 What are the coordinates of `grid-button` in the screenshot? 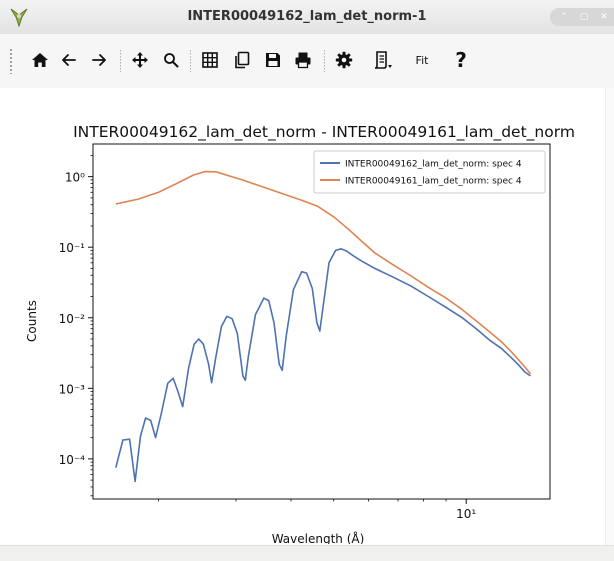 It's located at (210, 60).